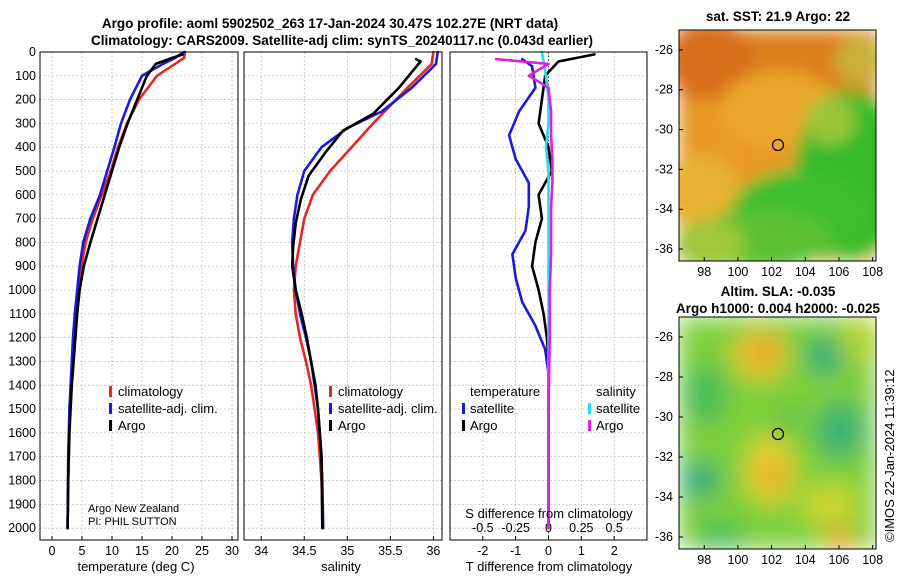 This screenshot has width=900, height=580. What do you see at coordinates (771, 272) in the screenshot?
I see `x-tick-label: 102` at bounding box center [771, 272].